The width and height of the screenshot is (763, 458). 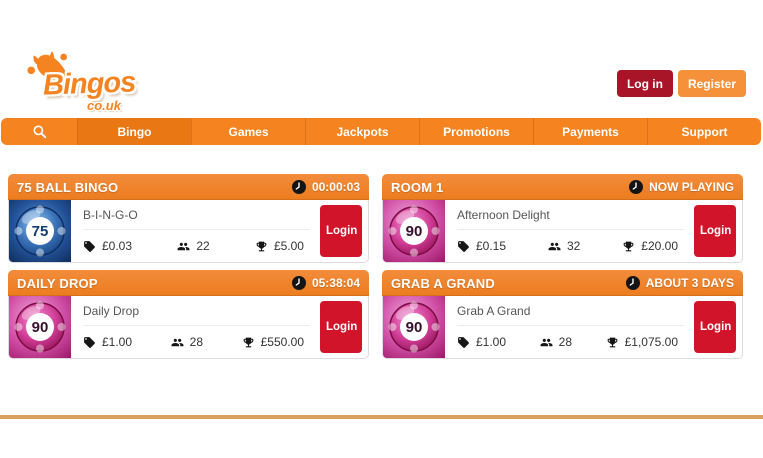 I want to click on ball-number: 75, so click(x=40, y=231).